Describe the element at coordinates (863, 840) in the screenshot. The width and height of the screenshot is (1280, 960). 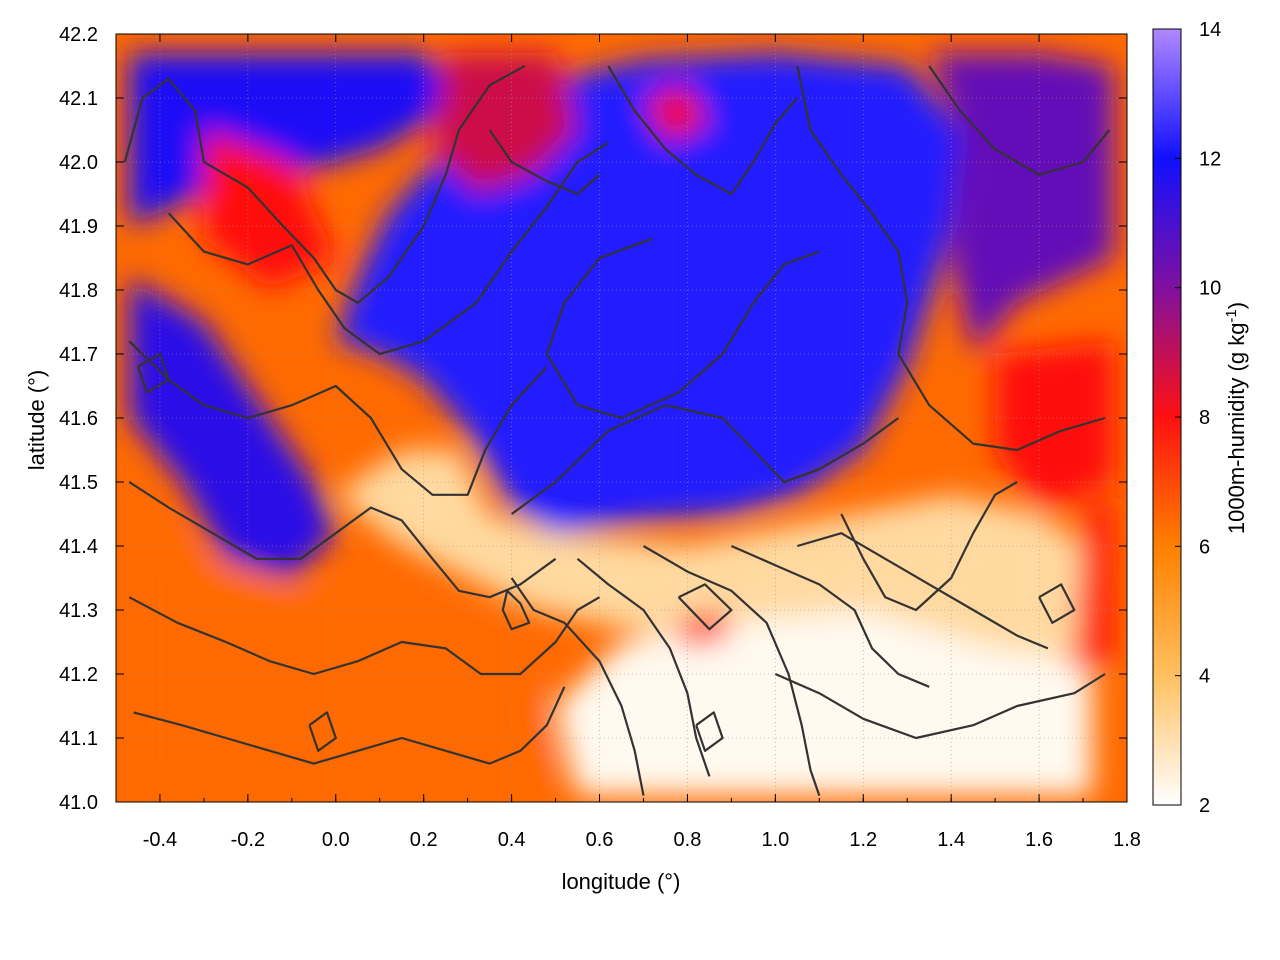
I see `x-tick-label: 1.2` at that location.